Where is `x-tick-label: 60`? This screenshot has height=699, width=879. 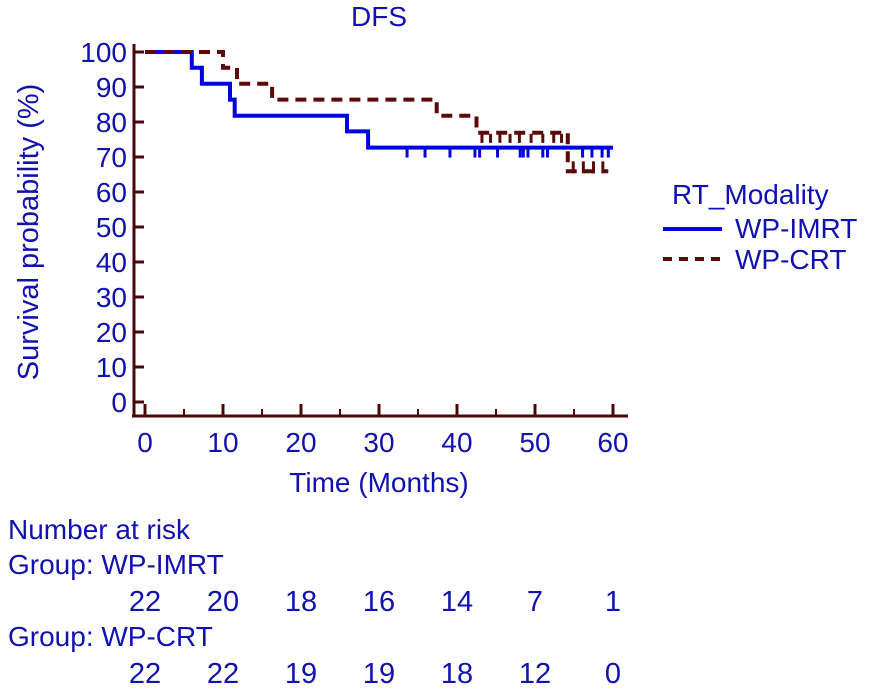 x-tick-label: 60 is located at coordinates (613, 442).